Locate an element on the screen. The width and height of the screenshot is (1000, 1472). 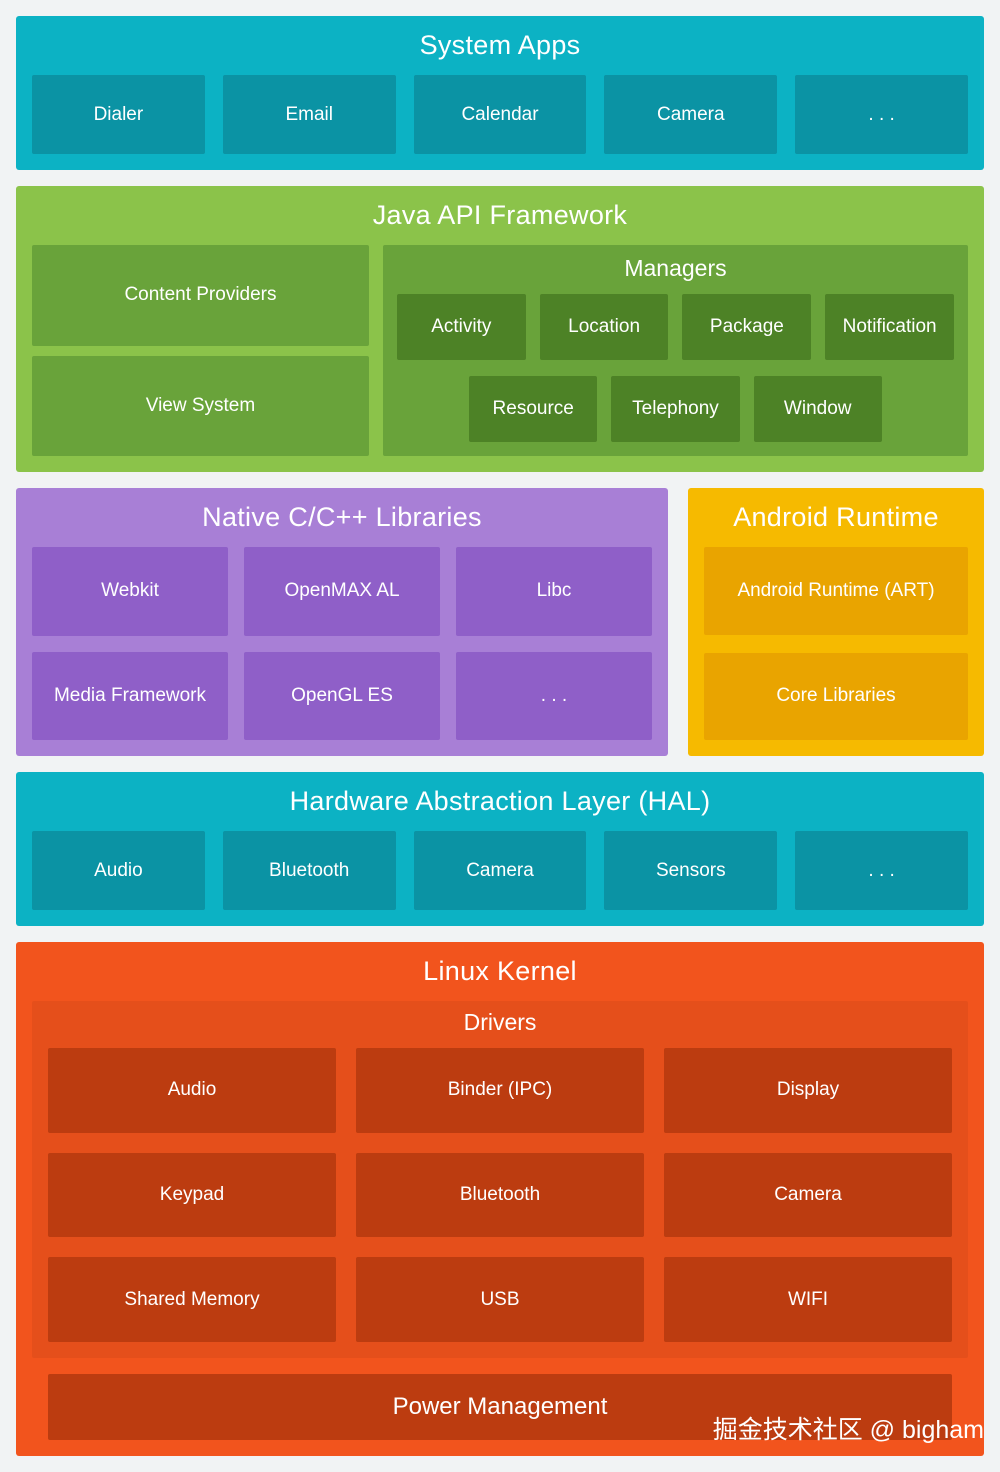
hal-bluetooth: Bluetooth is located at coordinates (309, 870).